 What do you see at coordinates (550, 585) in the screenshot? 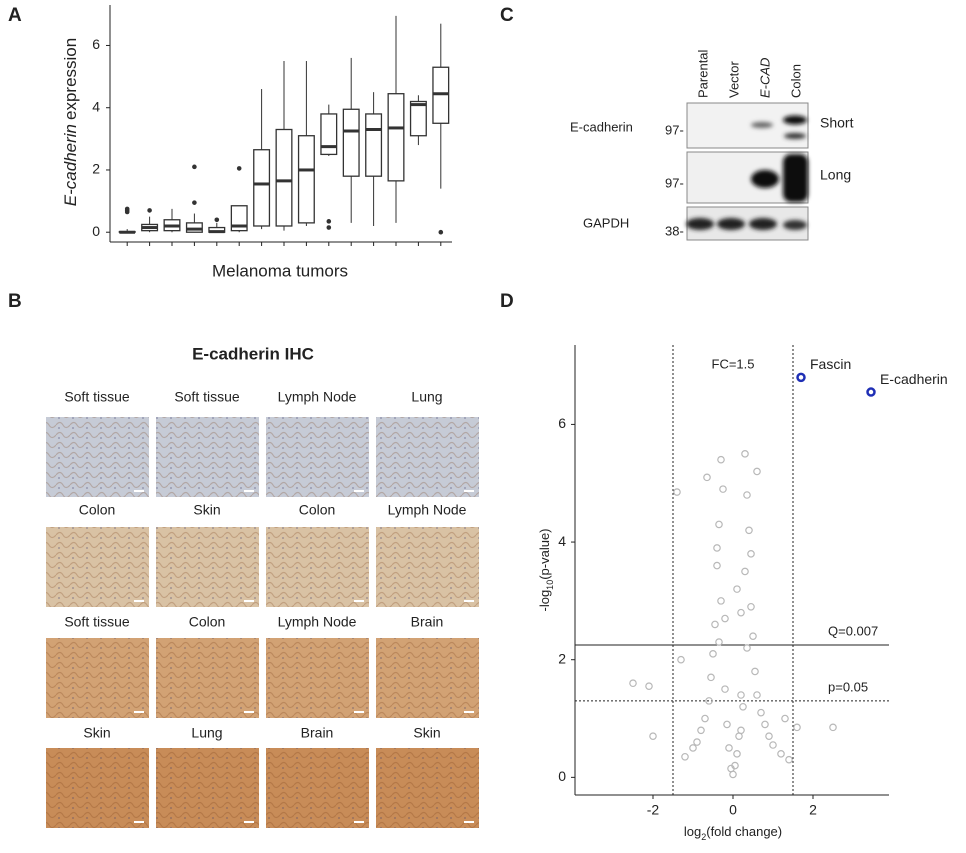
I see `y-label-sub: 10` at bounding box center [550, 585].